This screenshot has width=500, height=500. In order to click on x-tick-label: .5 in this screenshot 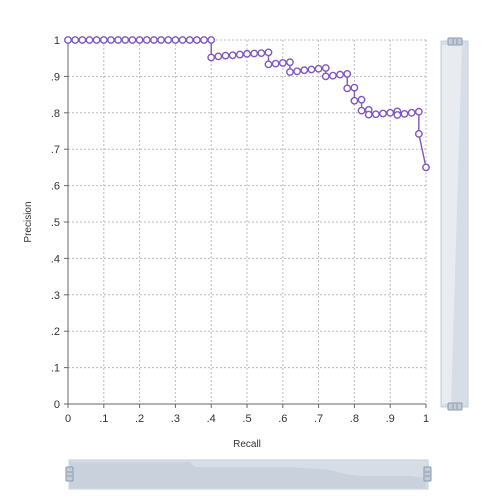, I will do `click(246, 419)`.